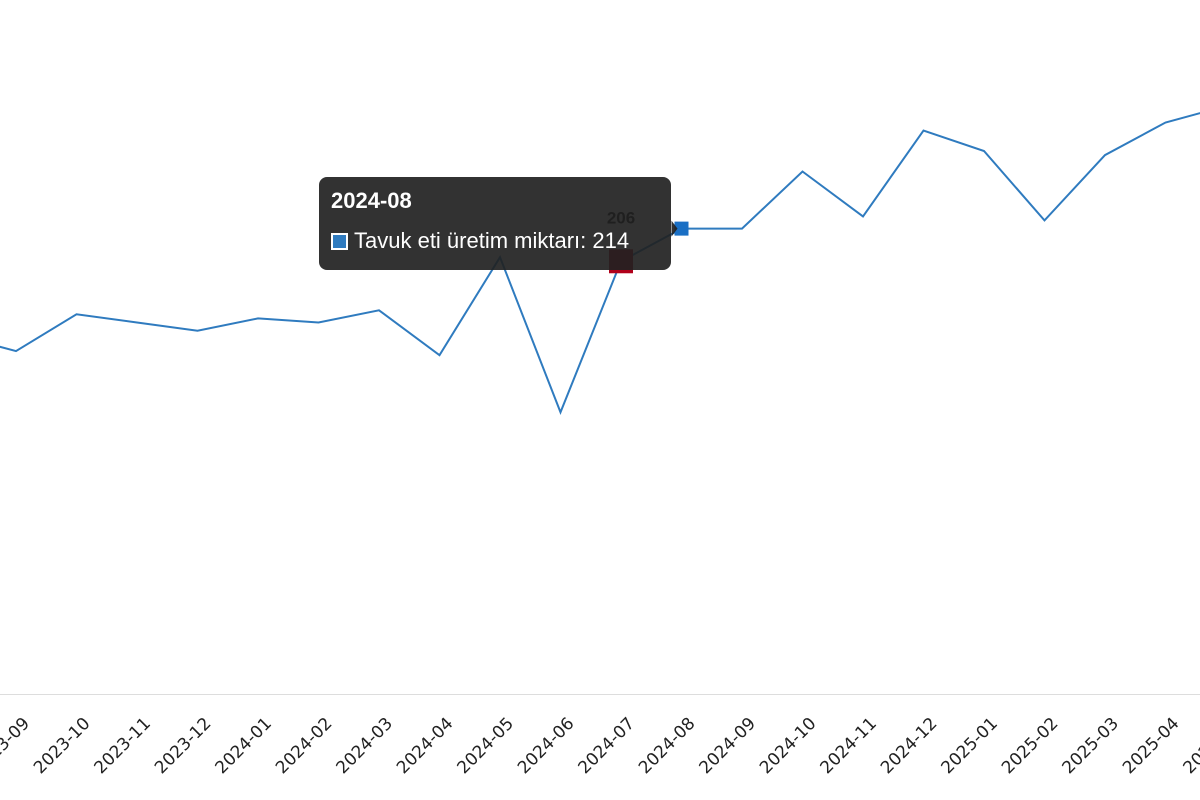 The image size is (1200, 800). I want to click on x-tick-label: 2023-09, so click(17, 746).